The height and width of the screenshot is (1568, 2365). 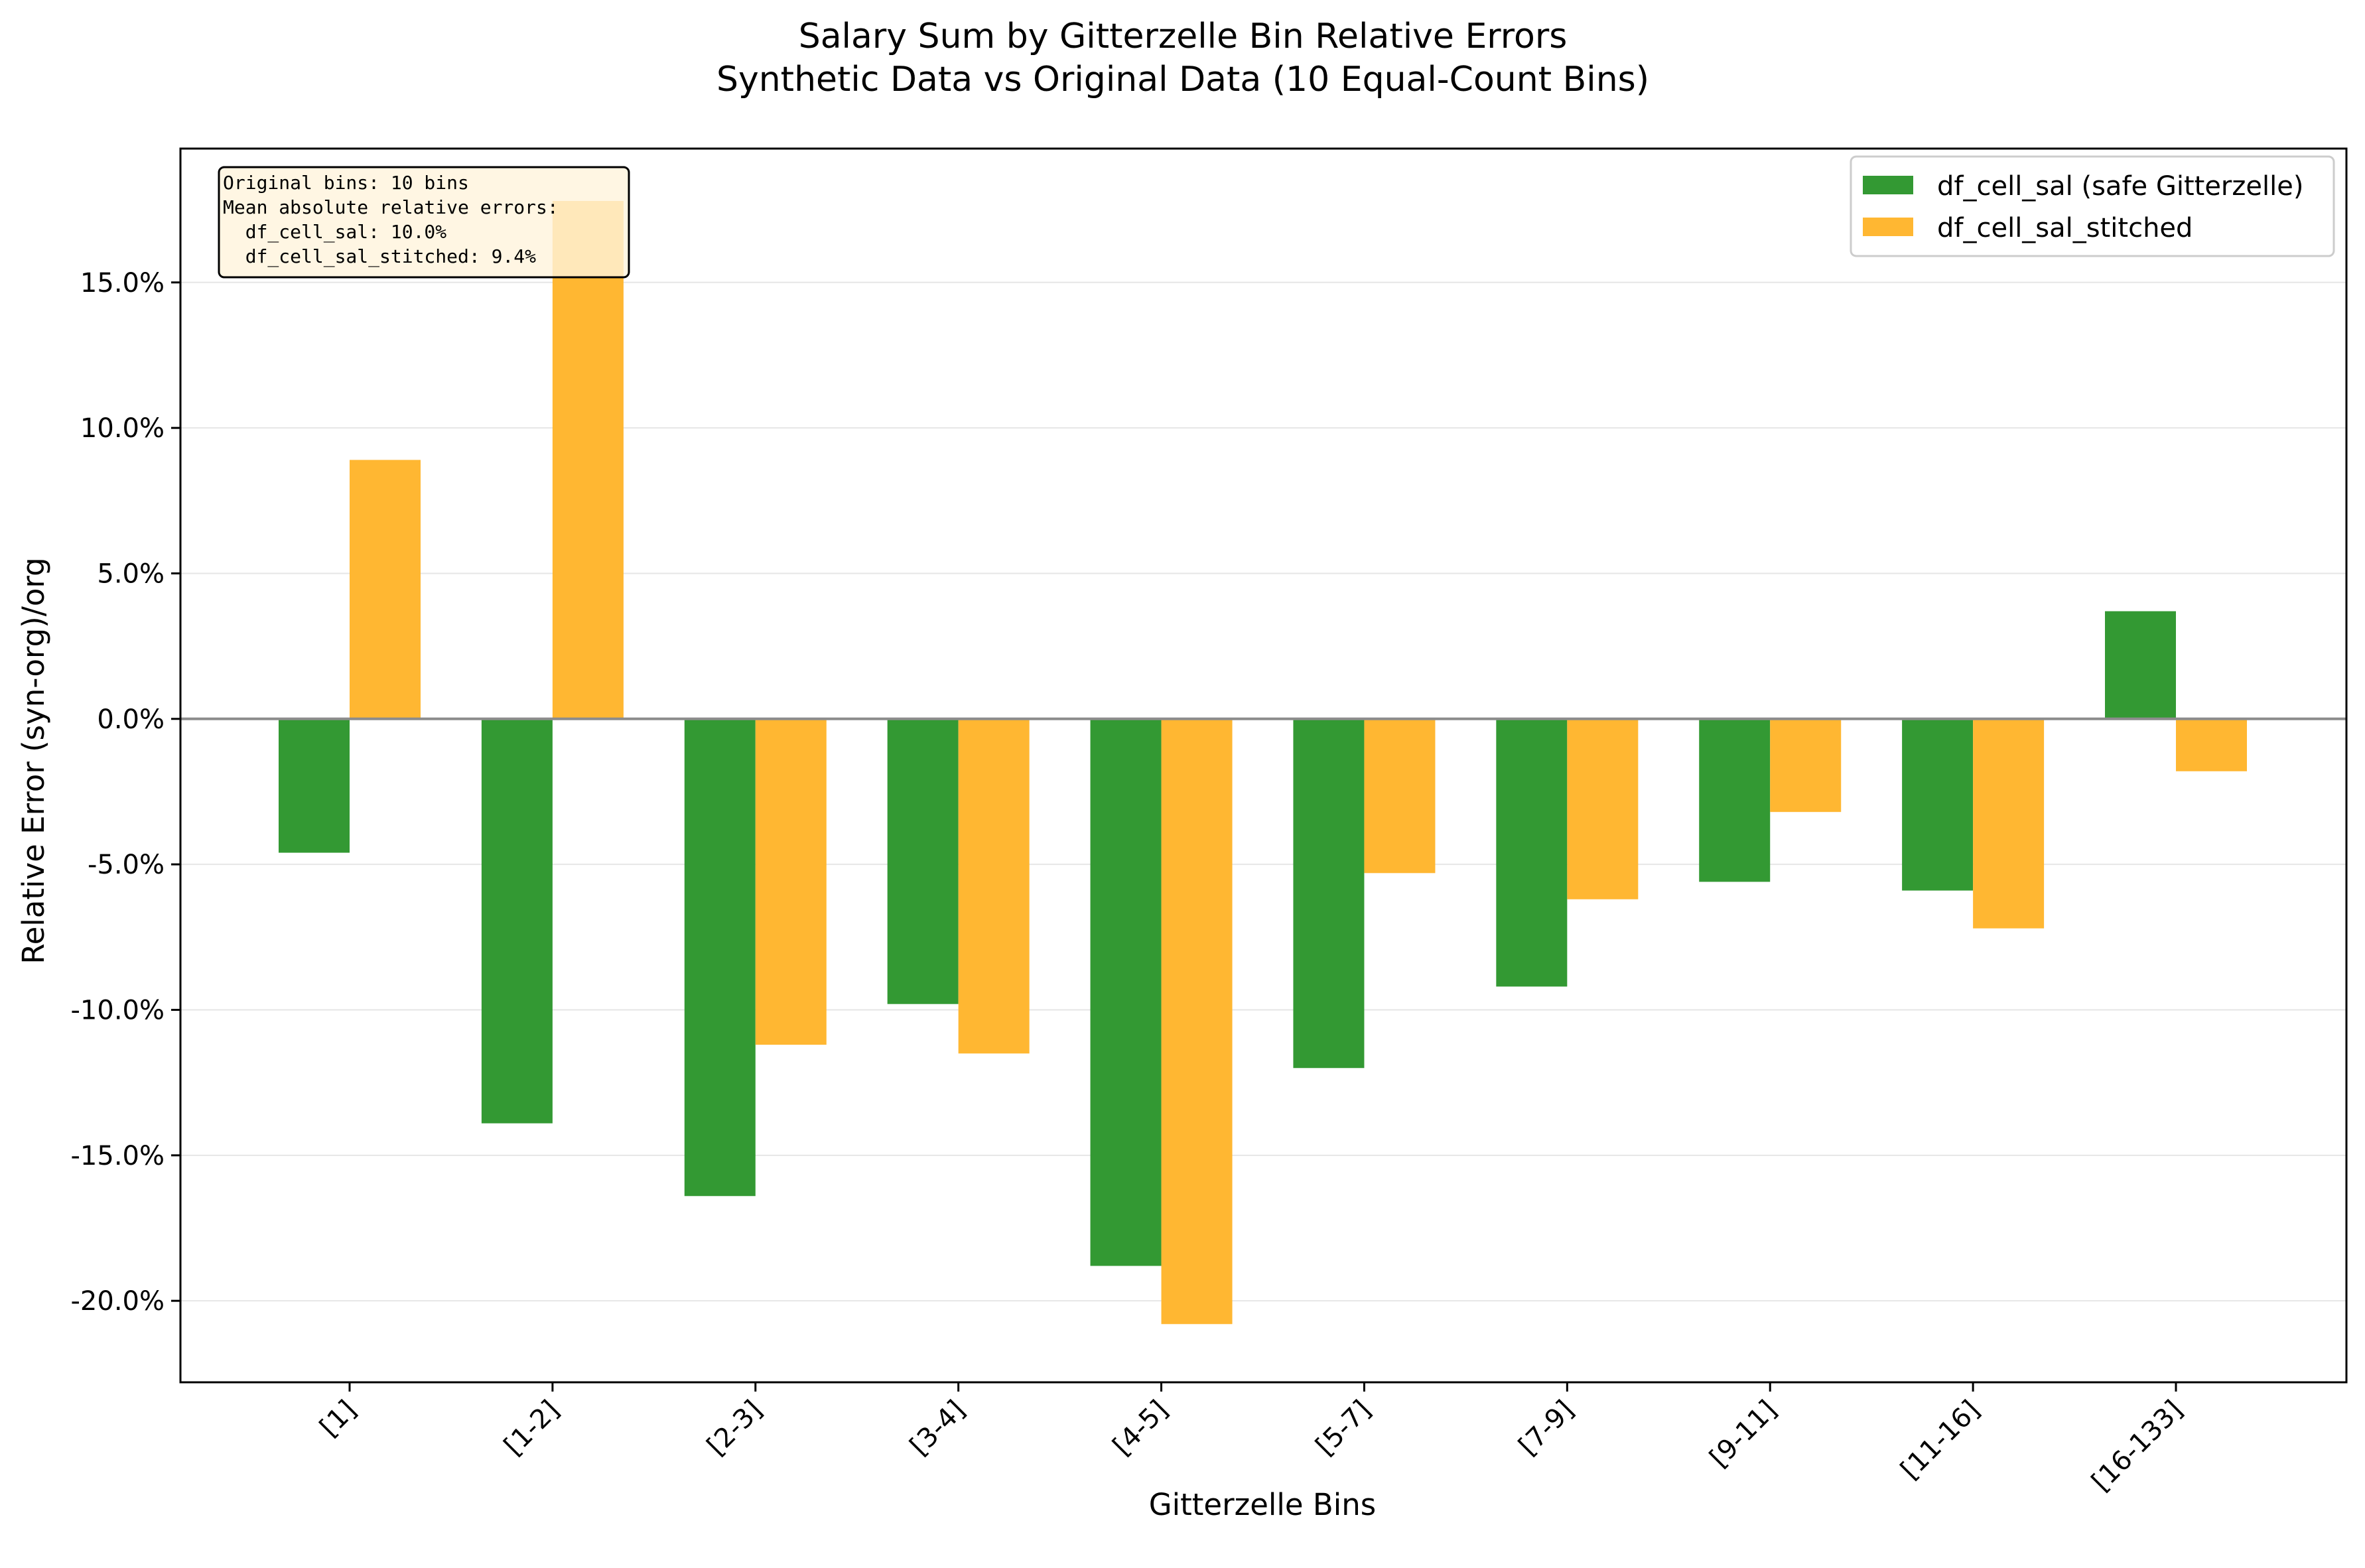 What do you see at coordinates (1888, 227) in the screenshot?
I see `legend-swatch-stitched` at bounding box center [1888, 227].